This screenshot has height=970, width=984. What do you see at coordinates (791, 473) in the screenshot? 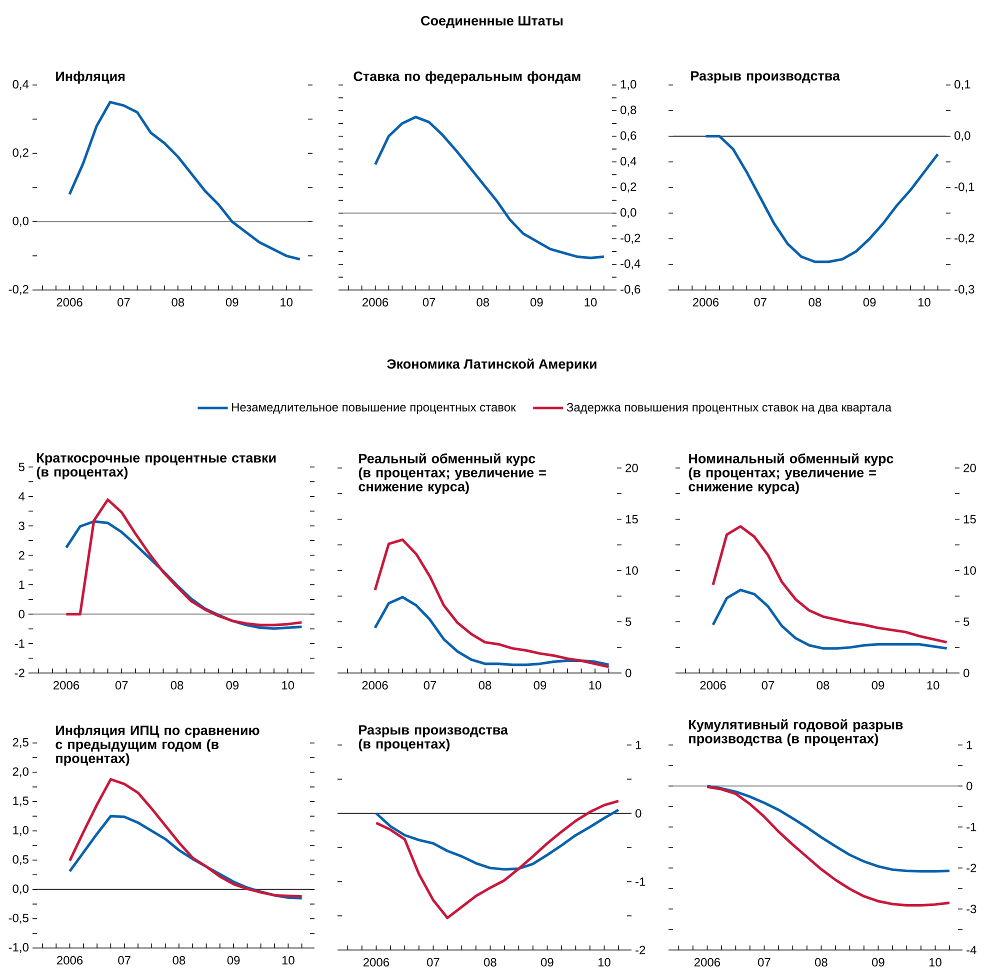
I see `chart-title: Номинальный обменный курс (в процентах; увеличение = снижение курса)` at bounding box center [791, 473].